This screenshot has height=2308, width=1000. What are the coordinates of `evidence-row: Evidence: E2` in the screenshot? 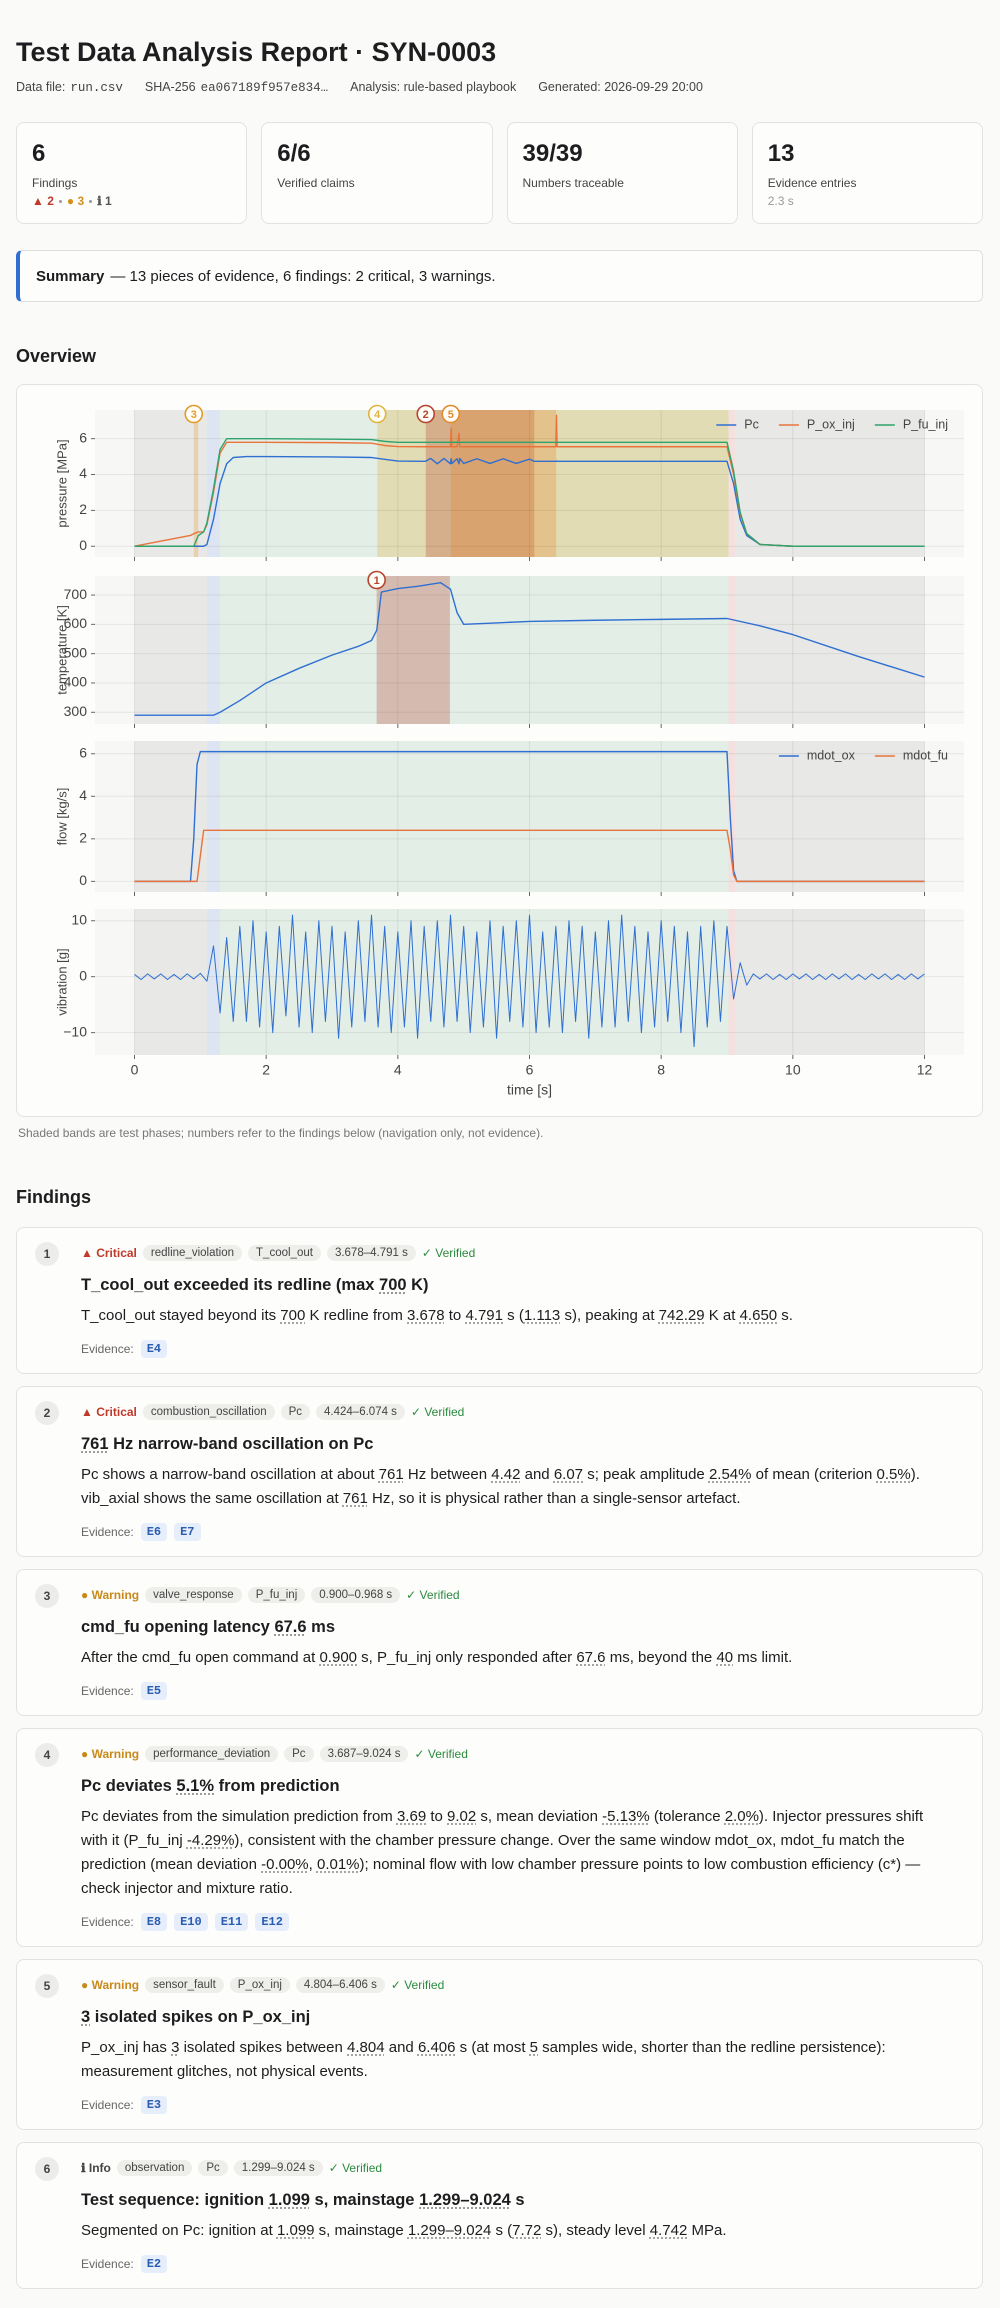 It's located at (513, 2264).